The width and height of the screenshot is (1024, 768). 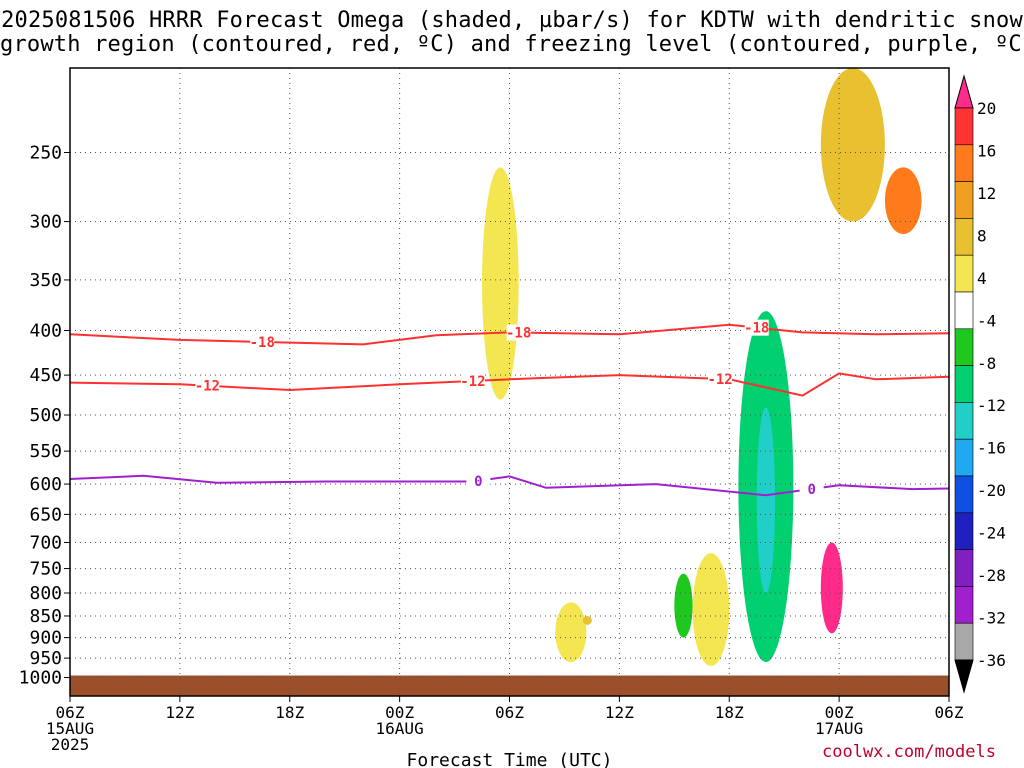 I want to click on y-tick-label-300: 300, so click(x=45, y=222).